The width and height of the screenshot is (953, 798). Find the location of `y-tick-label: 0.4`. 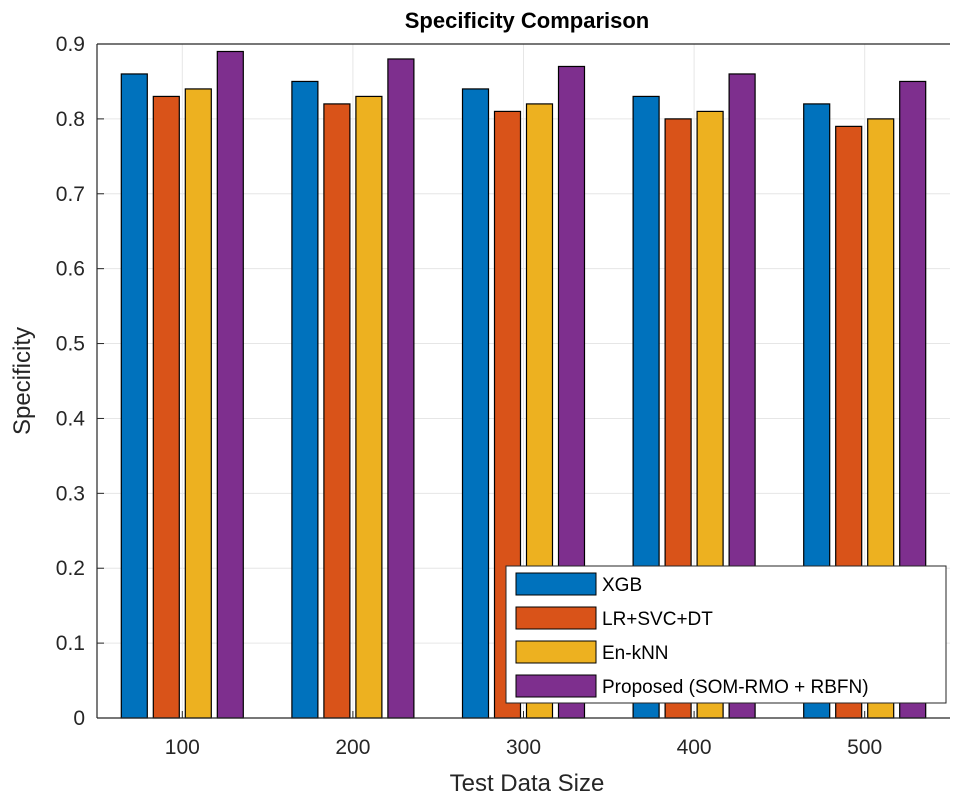

y-tick-label: 0.4 is located at coordinates (71, 418).